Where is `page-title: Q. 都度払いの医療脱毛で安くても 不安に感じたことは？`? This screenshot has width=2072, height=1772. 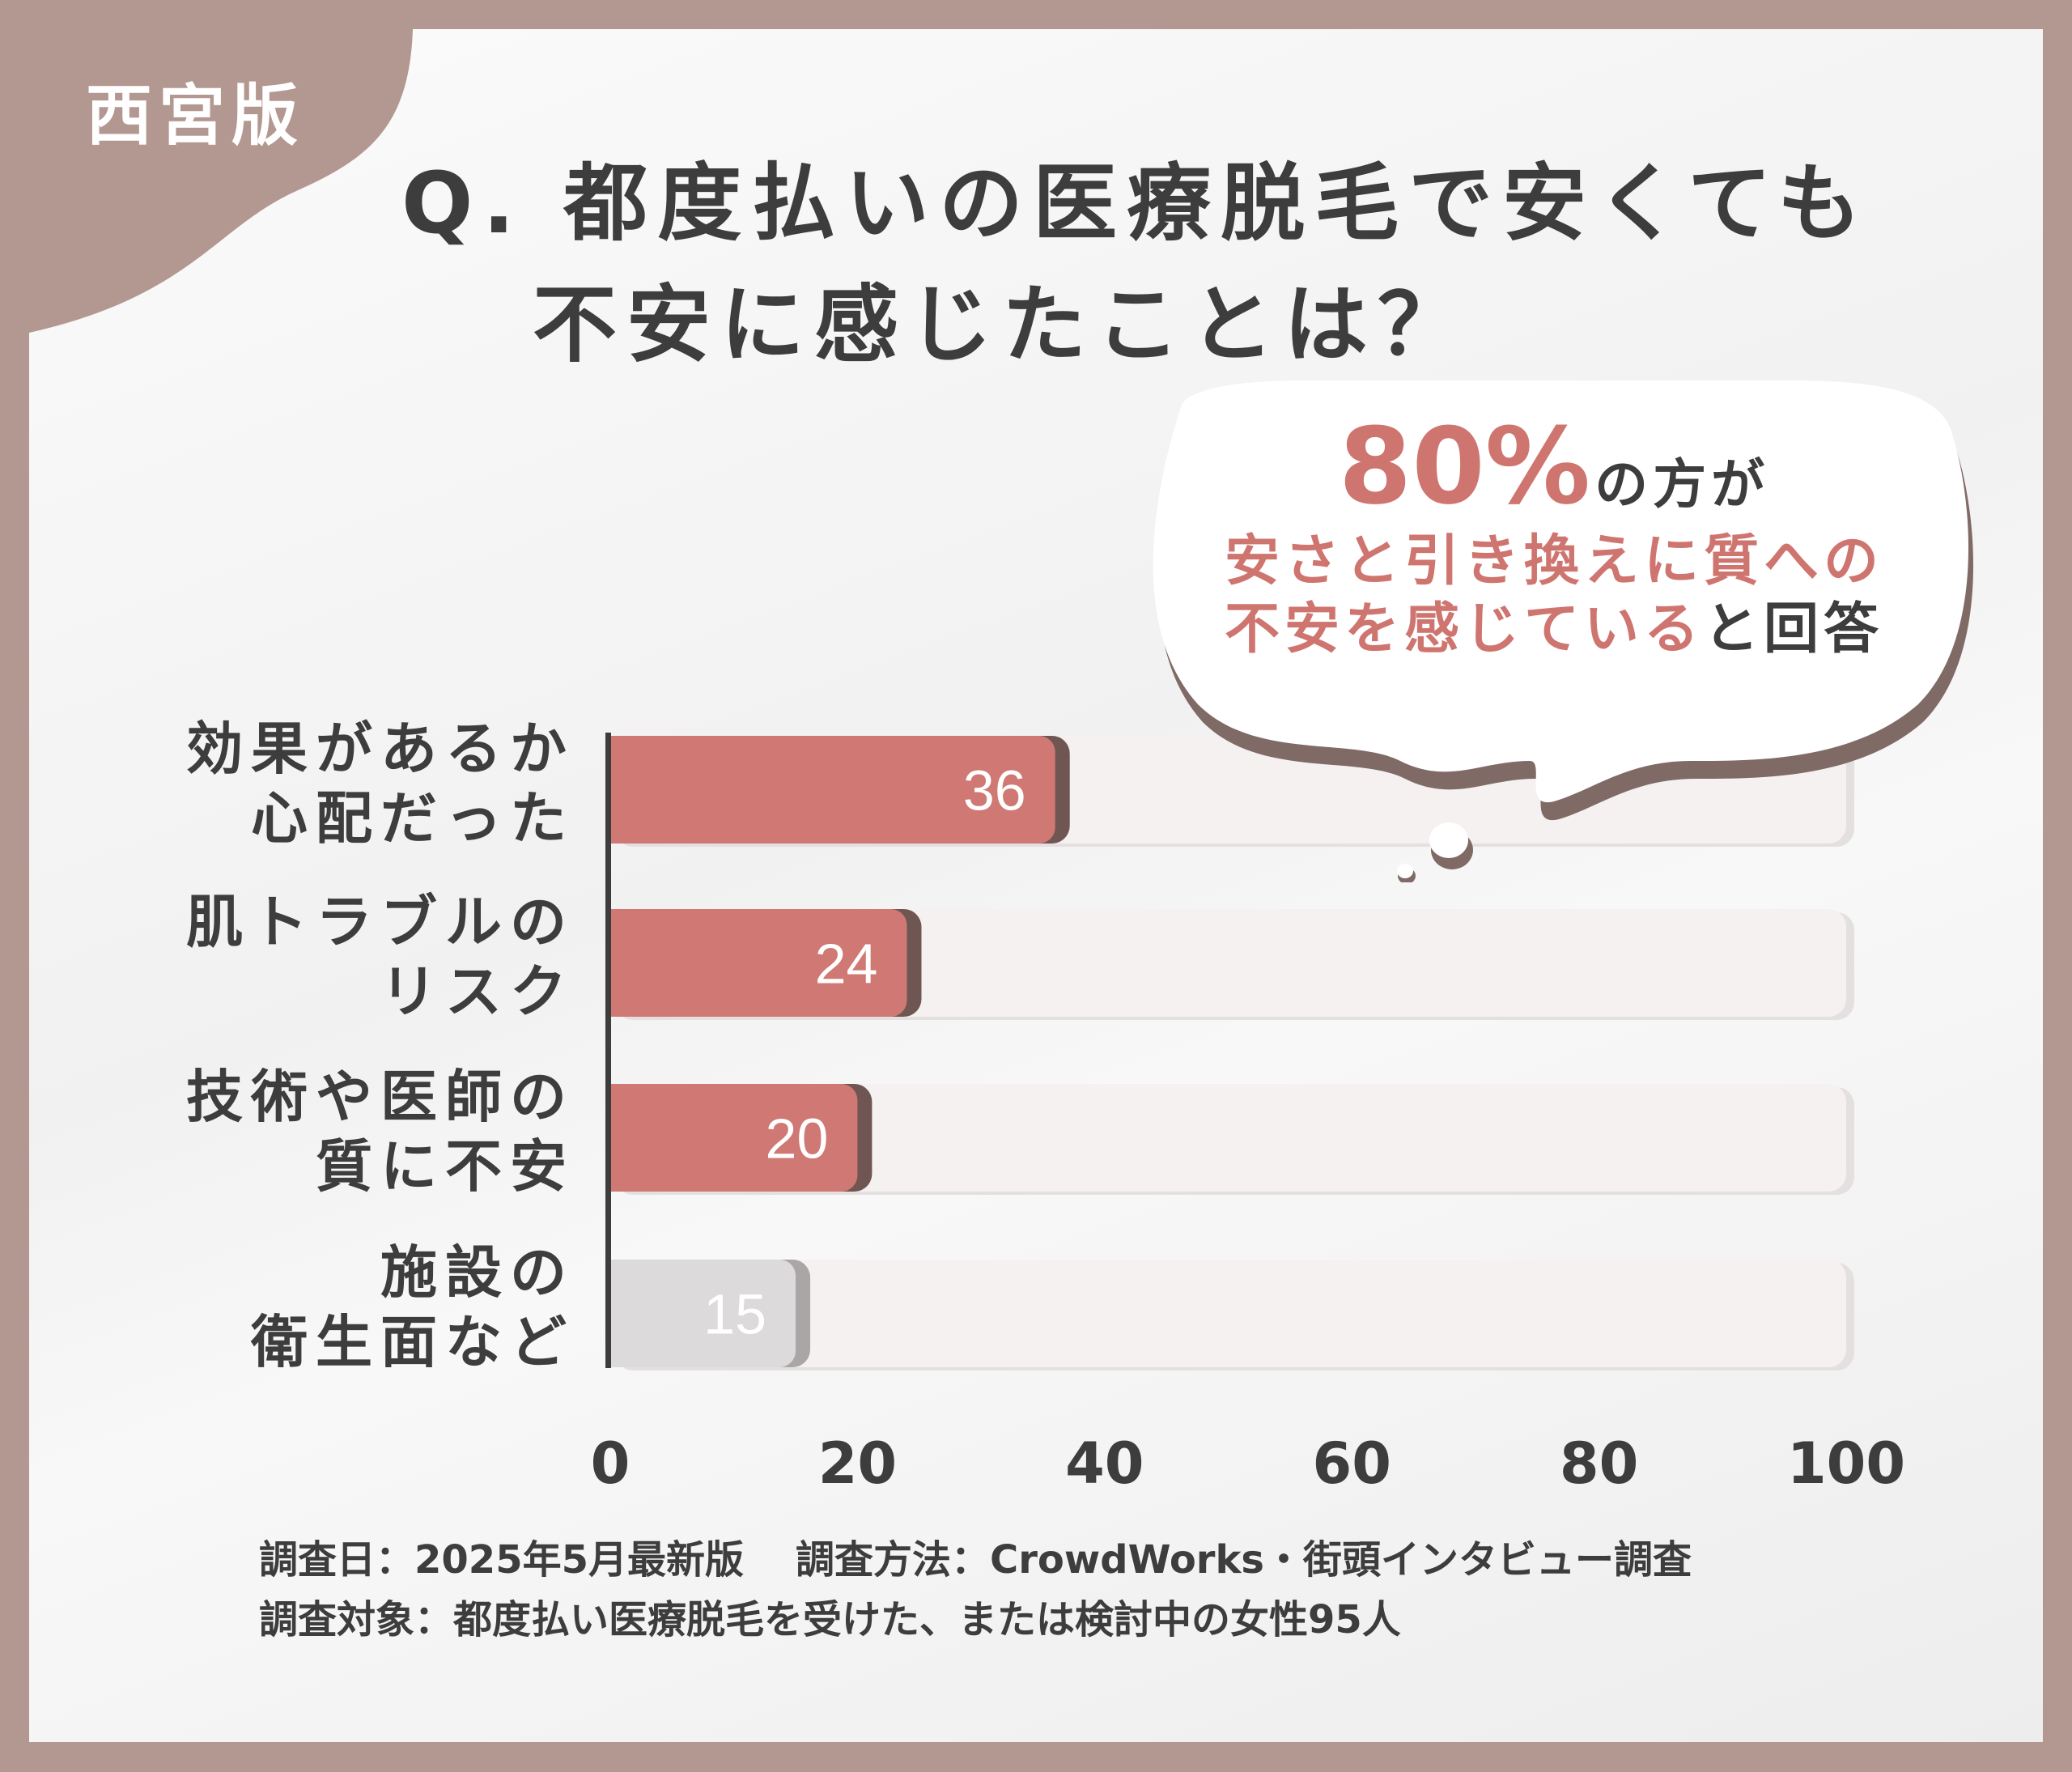 page-title: Q. 都度払いの医療脱毛で安くても 不安に感じたことは？ is located at coordinates (1136, 264).